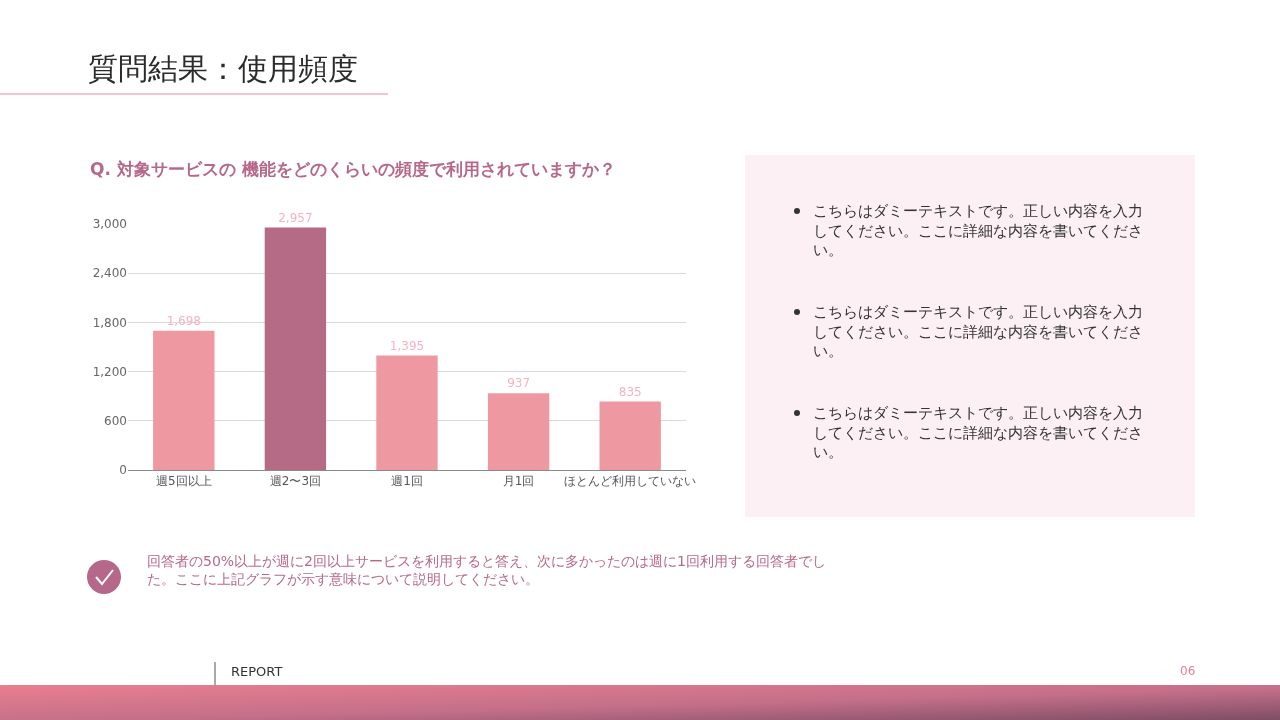 The image size is (1280, 720). Describe the element at coordinates (353, 169) in the screenshot. I see `chart-subtitle: Q. 対象サービスの 機能をどのくらいの頻度で利用されていますか？` at that location.